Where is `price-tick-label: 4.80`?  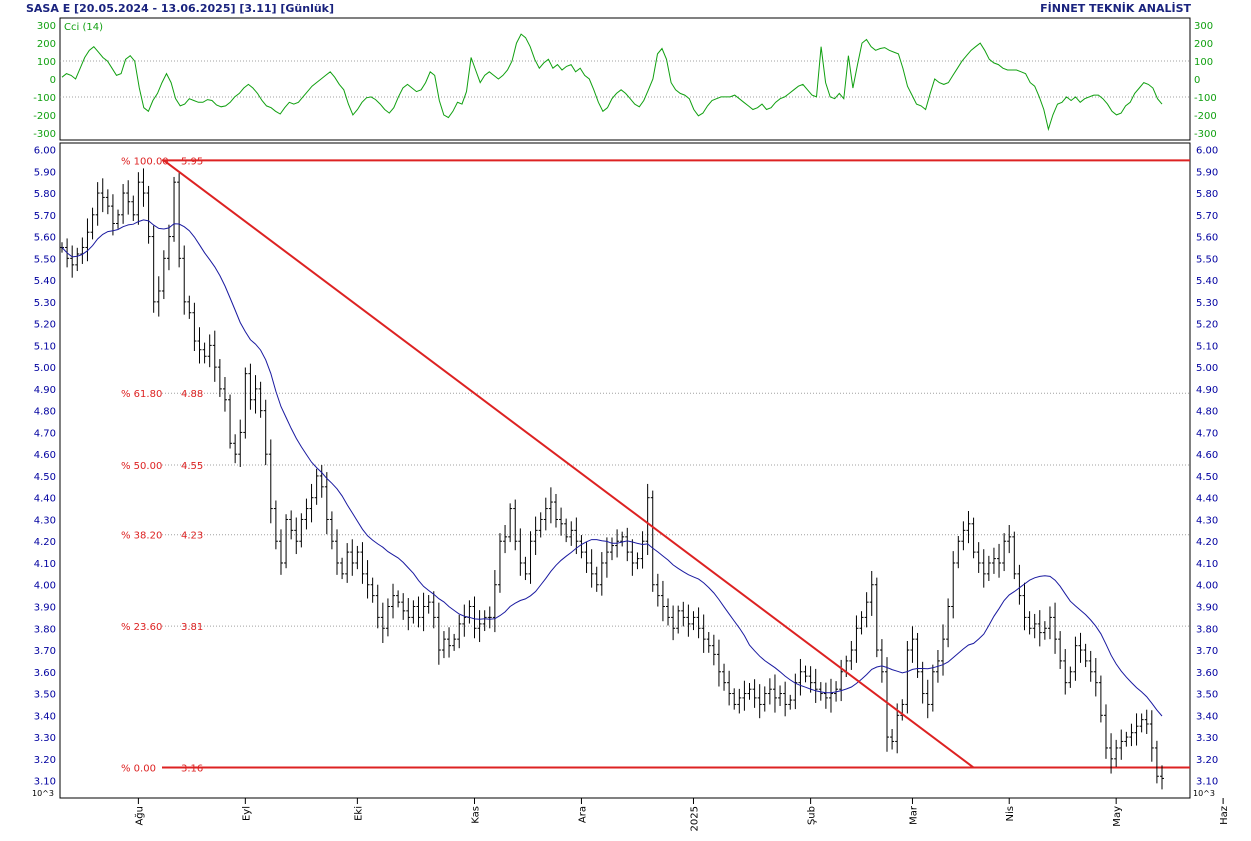 price-tick-label: 4.80 is located at coordinates (45, 412).